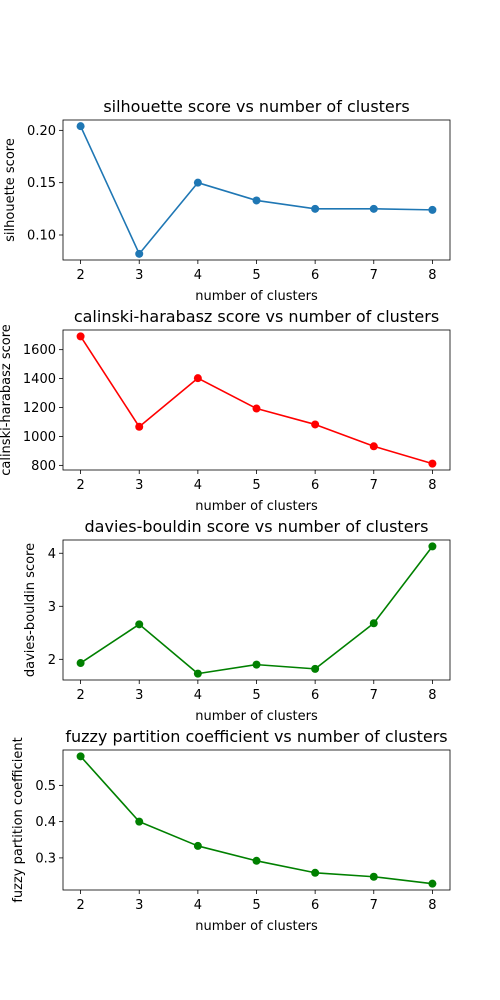 The width and height of the screenshot is (500, 1000). I want to click on chart-title: silhouette score vs number of clusters, so click(256, 106).